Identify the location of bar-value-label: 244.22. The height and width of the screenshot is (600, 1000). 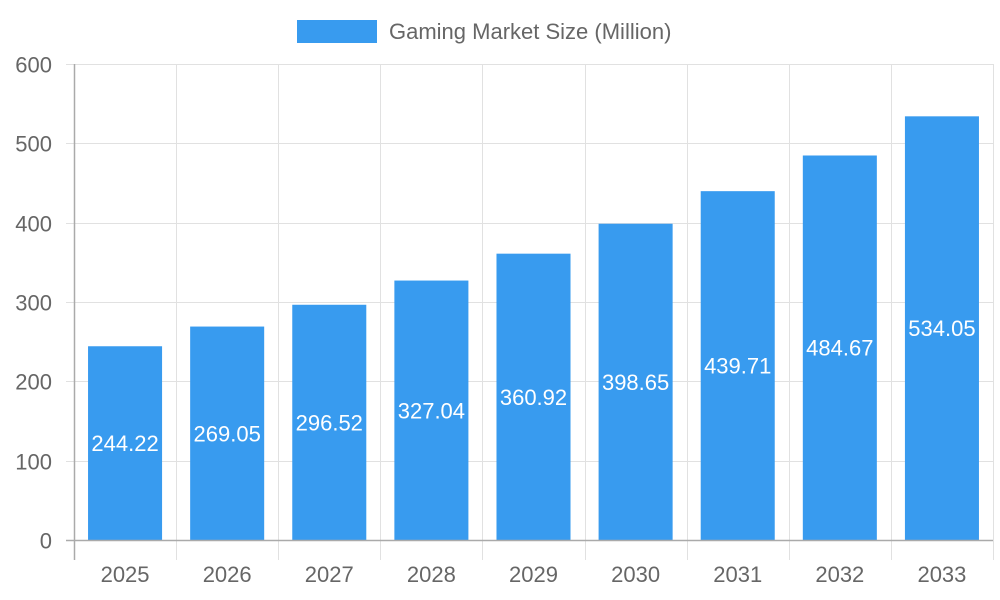
(124, 443).